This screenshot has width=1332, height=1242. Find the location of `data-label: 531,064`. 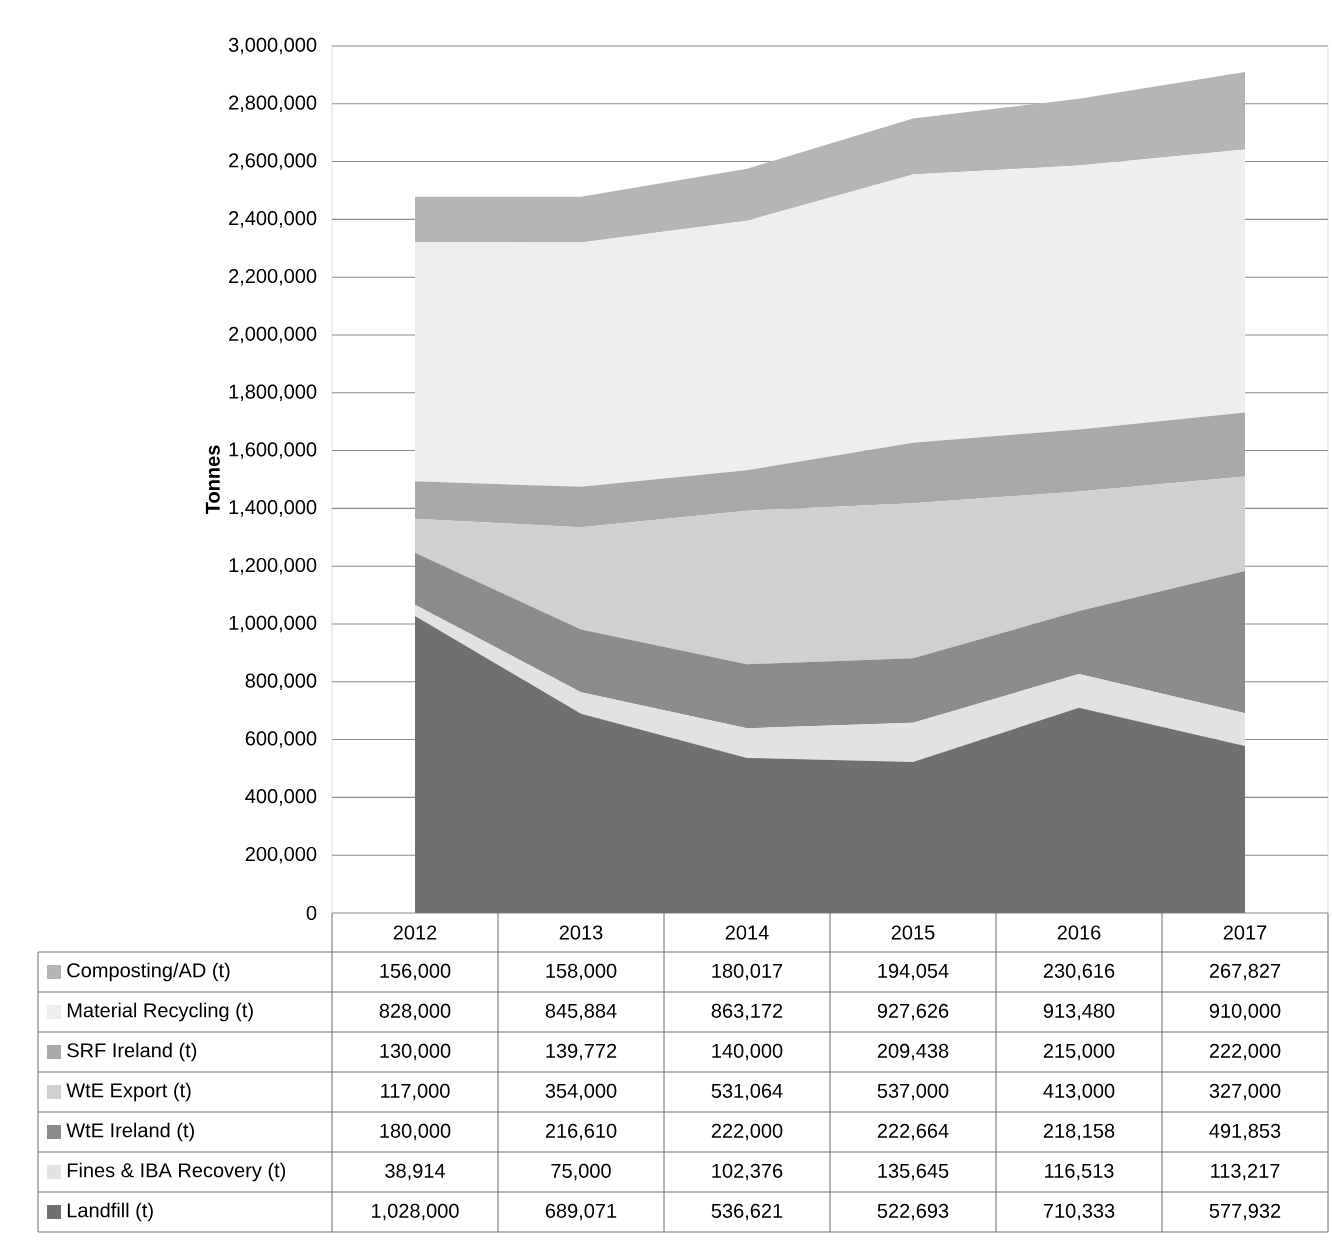

data-label: 531,064 is located at coordinates (747, 1092).